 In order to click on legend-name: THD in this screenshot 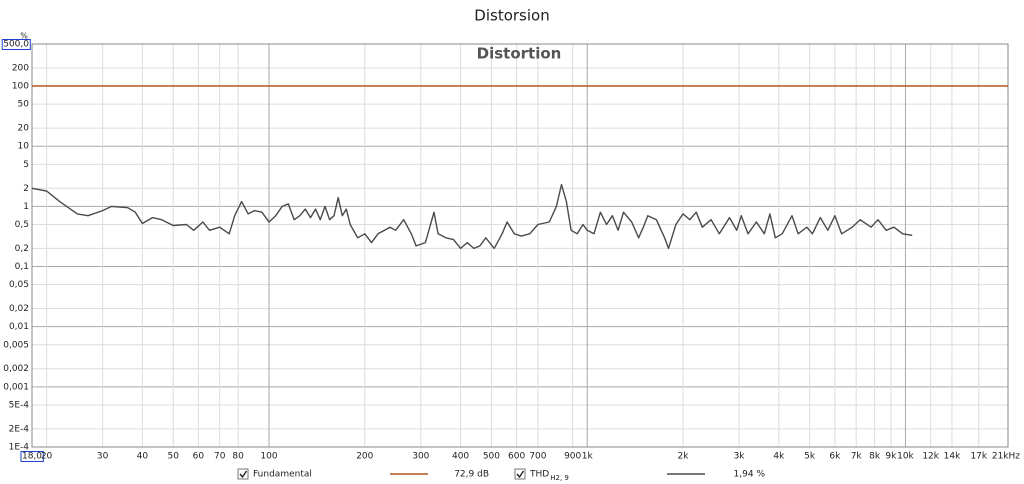, I will do `click(539, 475)`.